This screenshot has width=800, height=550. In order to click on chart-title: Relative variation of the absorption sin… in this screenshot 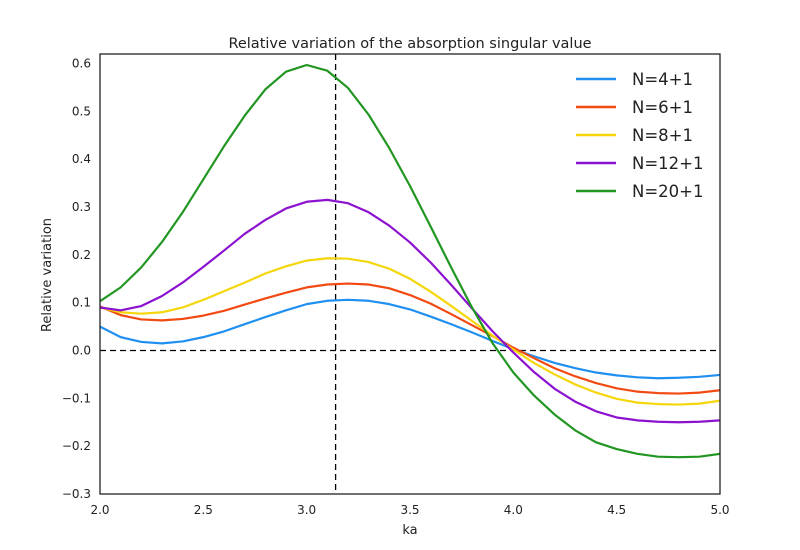, I will do `click(409, 44)`.